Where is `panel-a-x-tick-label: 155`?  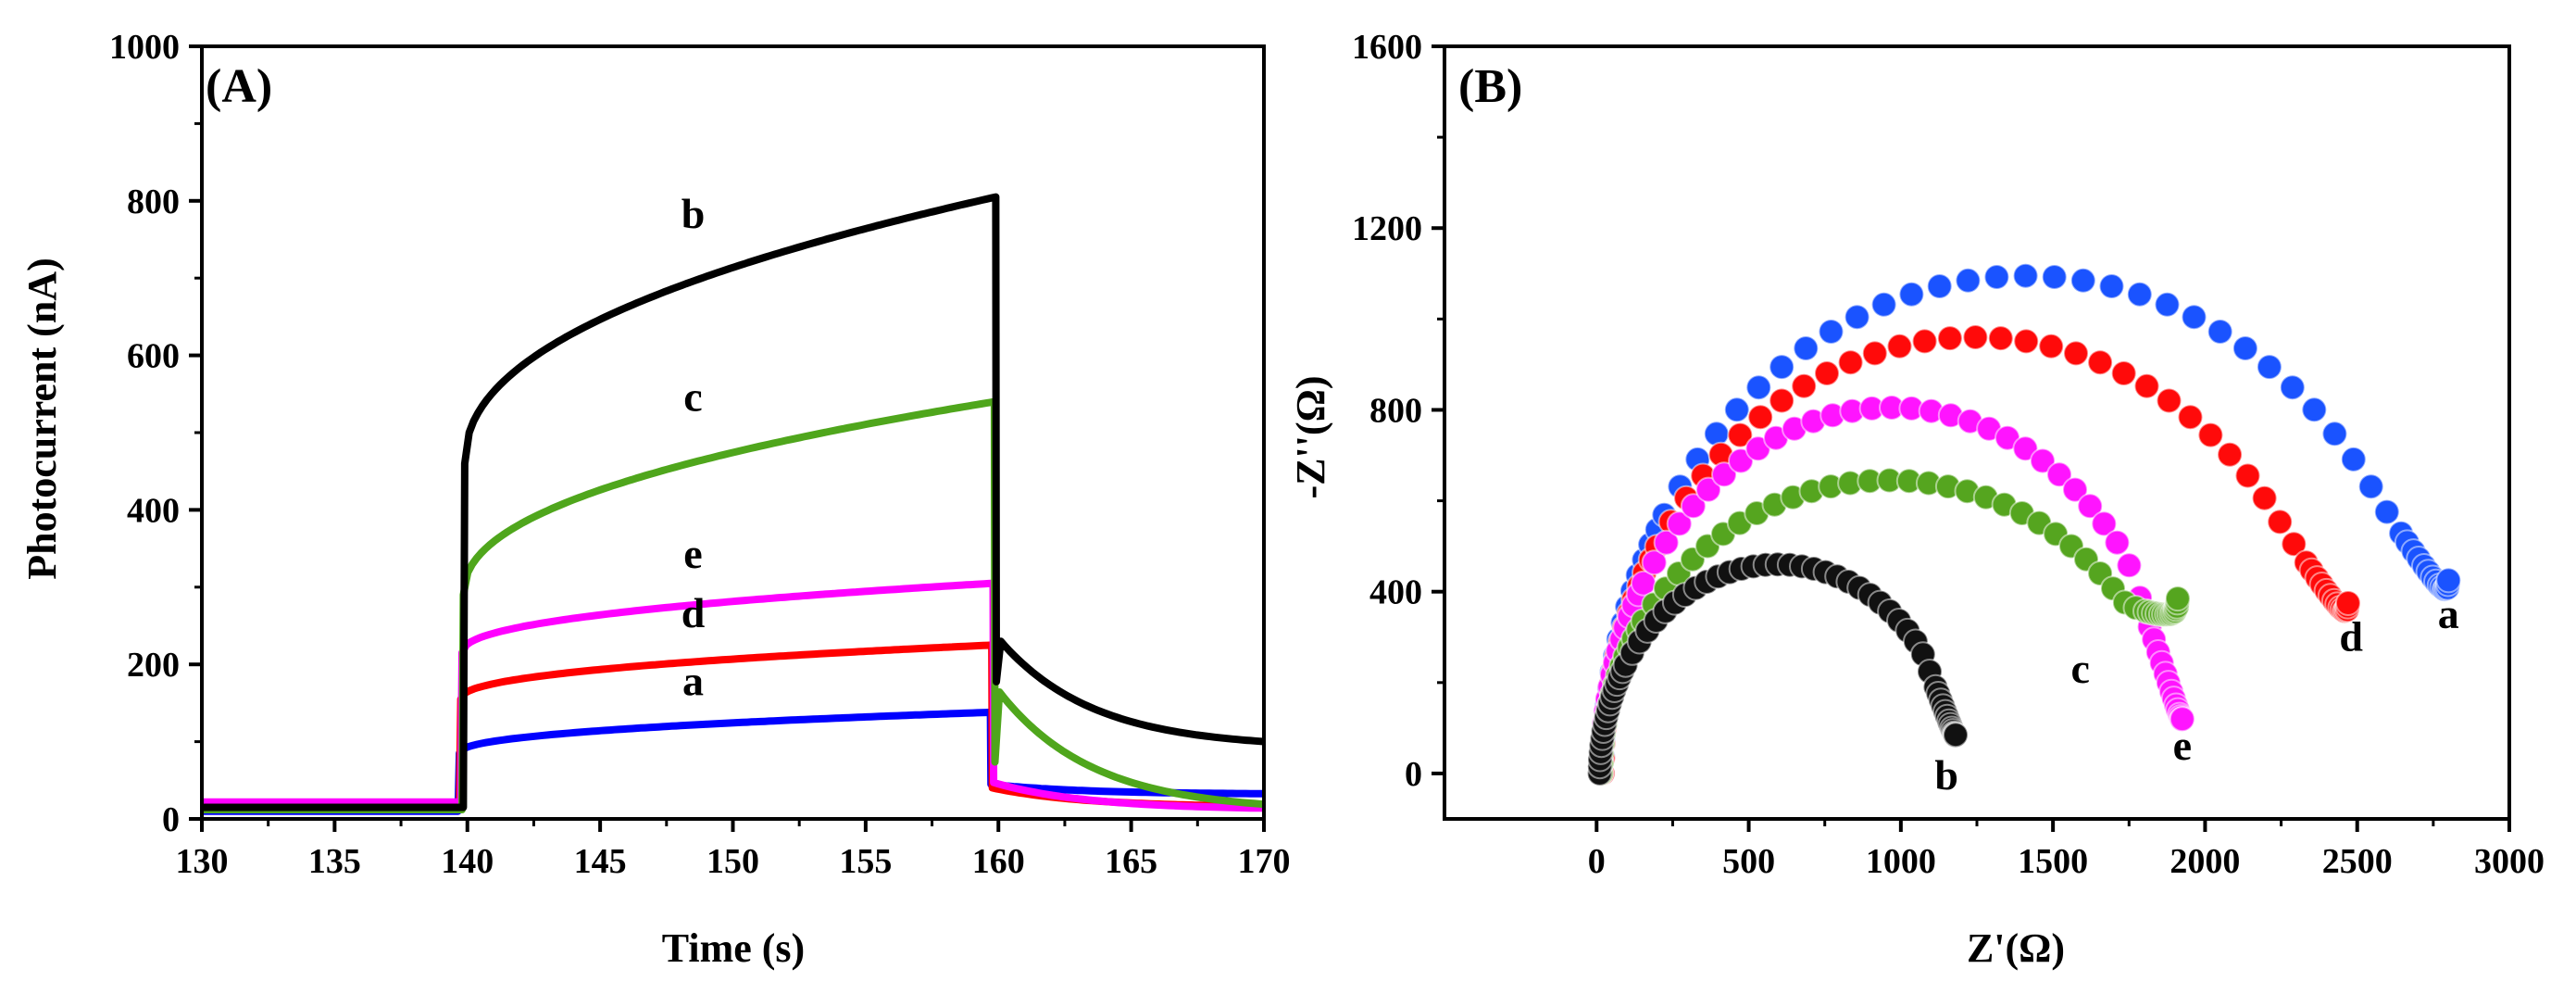
panel-a-x-tick-label: 155 is located at coordinates (866, 861).